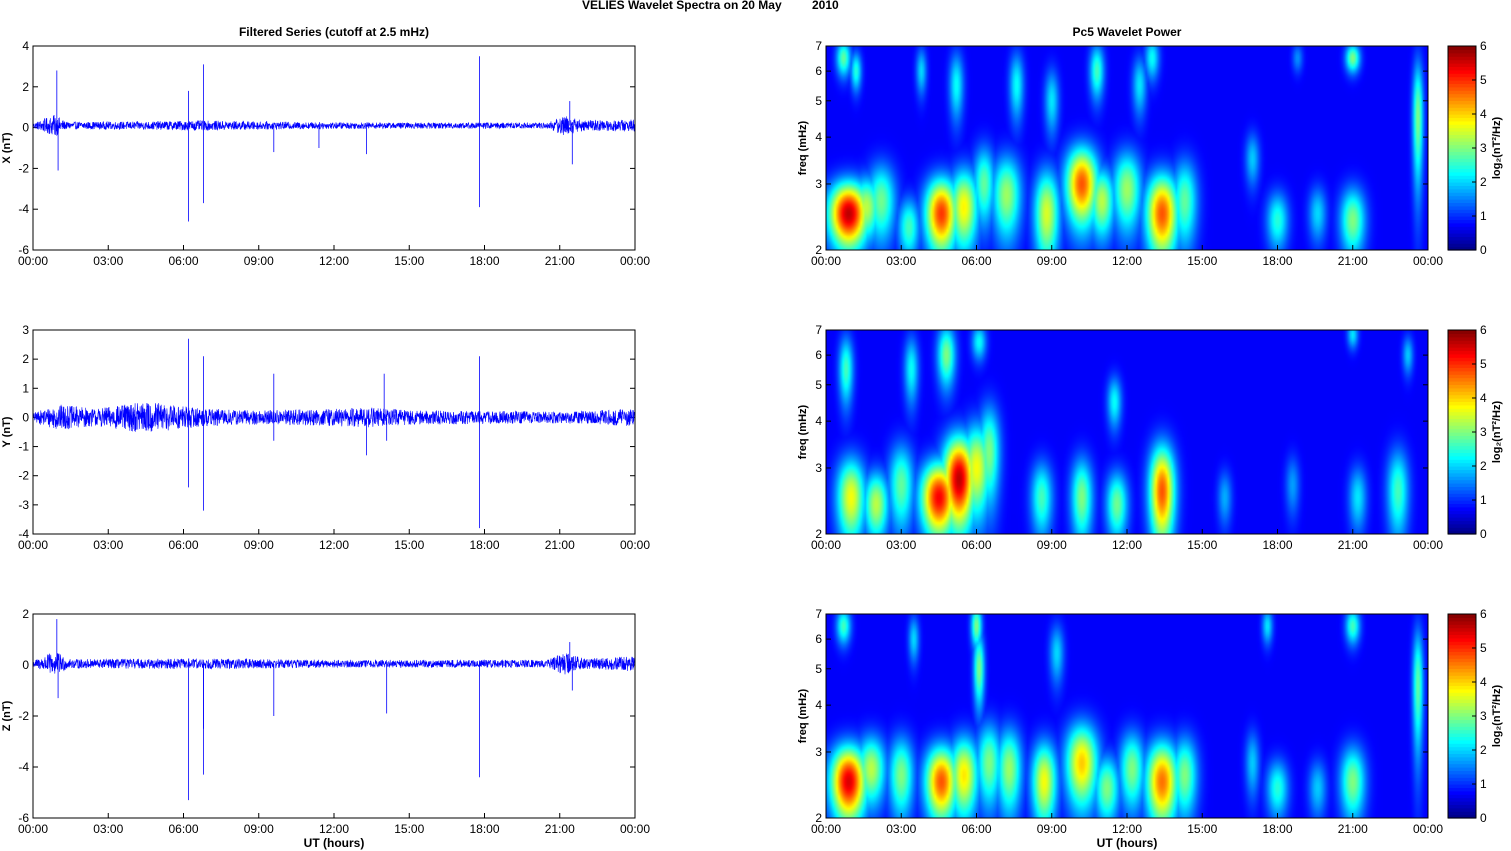 This screenshot has height=851, width=1511. What do you see at coordinates (818, 421) in the screenshot?
I see `ytick-label: 4` at bounding box center [818, 421].